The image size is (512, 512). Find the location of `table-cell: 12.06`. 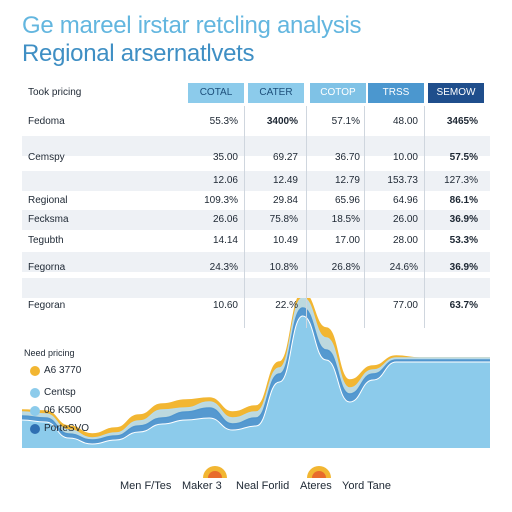

table-cell: 12.06 is located at coordinates (225, 180).